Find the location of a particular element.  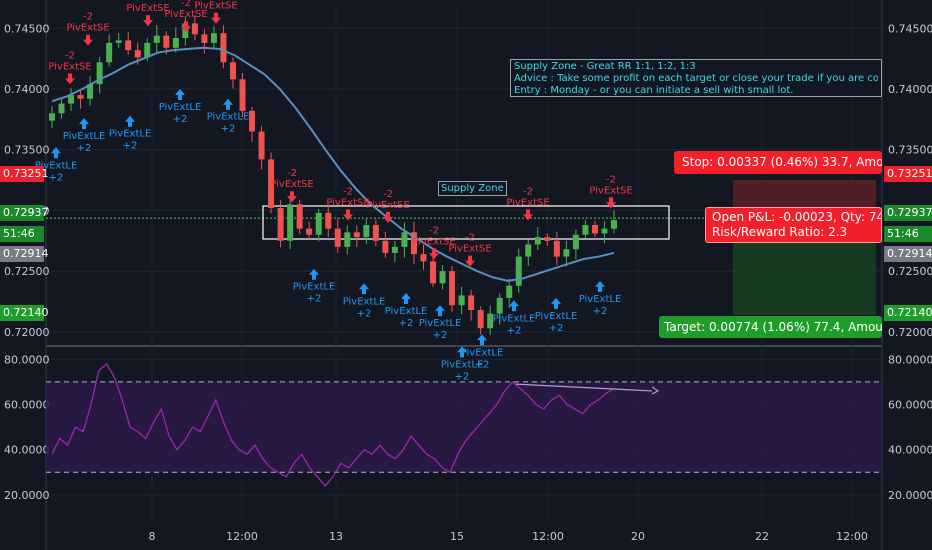

rsi-line is located at coordinates (333, 424).